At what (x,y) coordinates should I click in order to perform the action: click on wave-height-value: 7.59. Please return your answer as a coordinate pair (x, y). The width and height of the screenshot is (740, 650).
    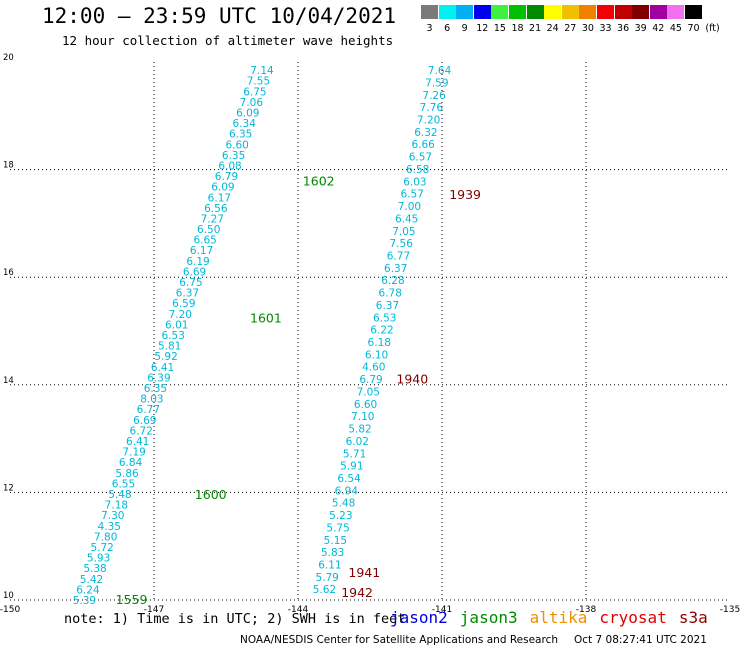
    Looking at the image, I should click on (436, 83).